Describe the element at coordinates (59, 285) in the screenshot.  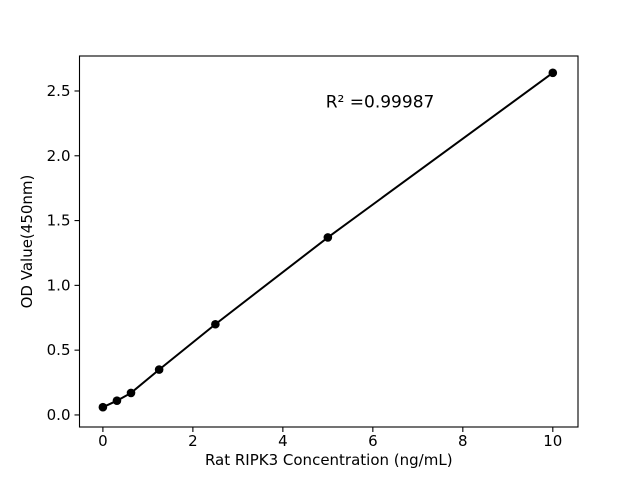
I see `y-tick-label: 1.0` at that location.